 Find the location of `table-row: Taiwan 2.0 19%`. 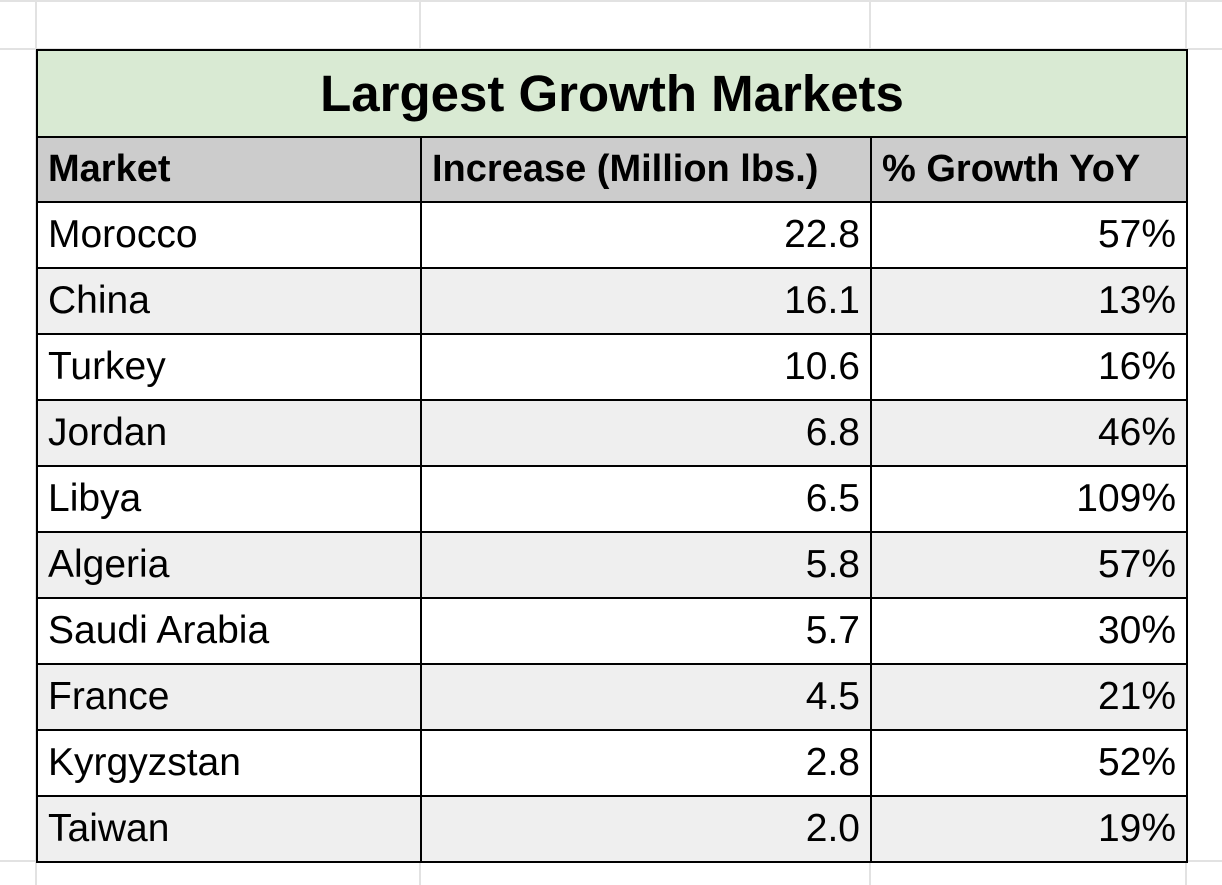

table-row: Taiwan 2.0 19% is located at coordinates (612, 829).